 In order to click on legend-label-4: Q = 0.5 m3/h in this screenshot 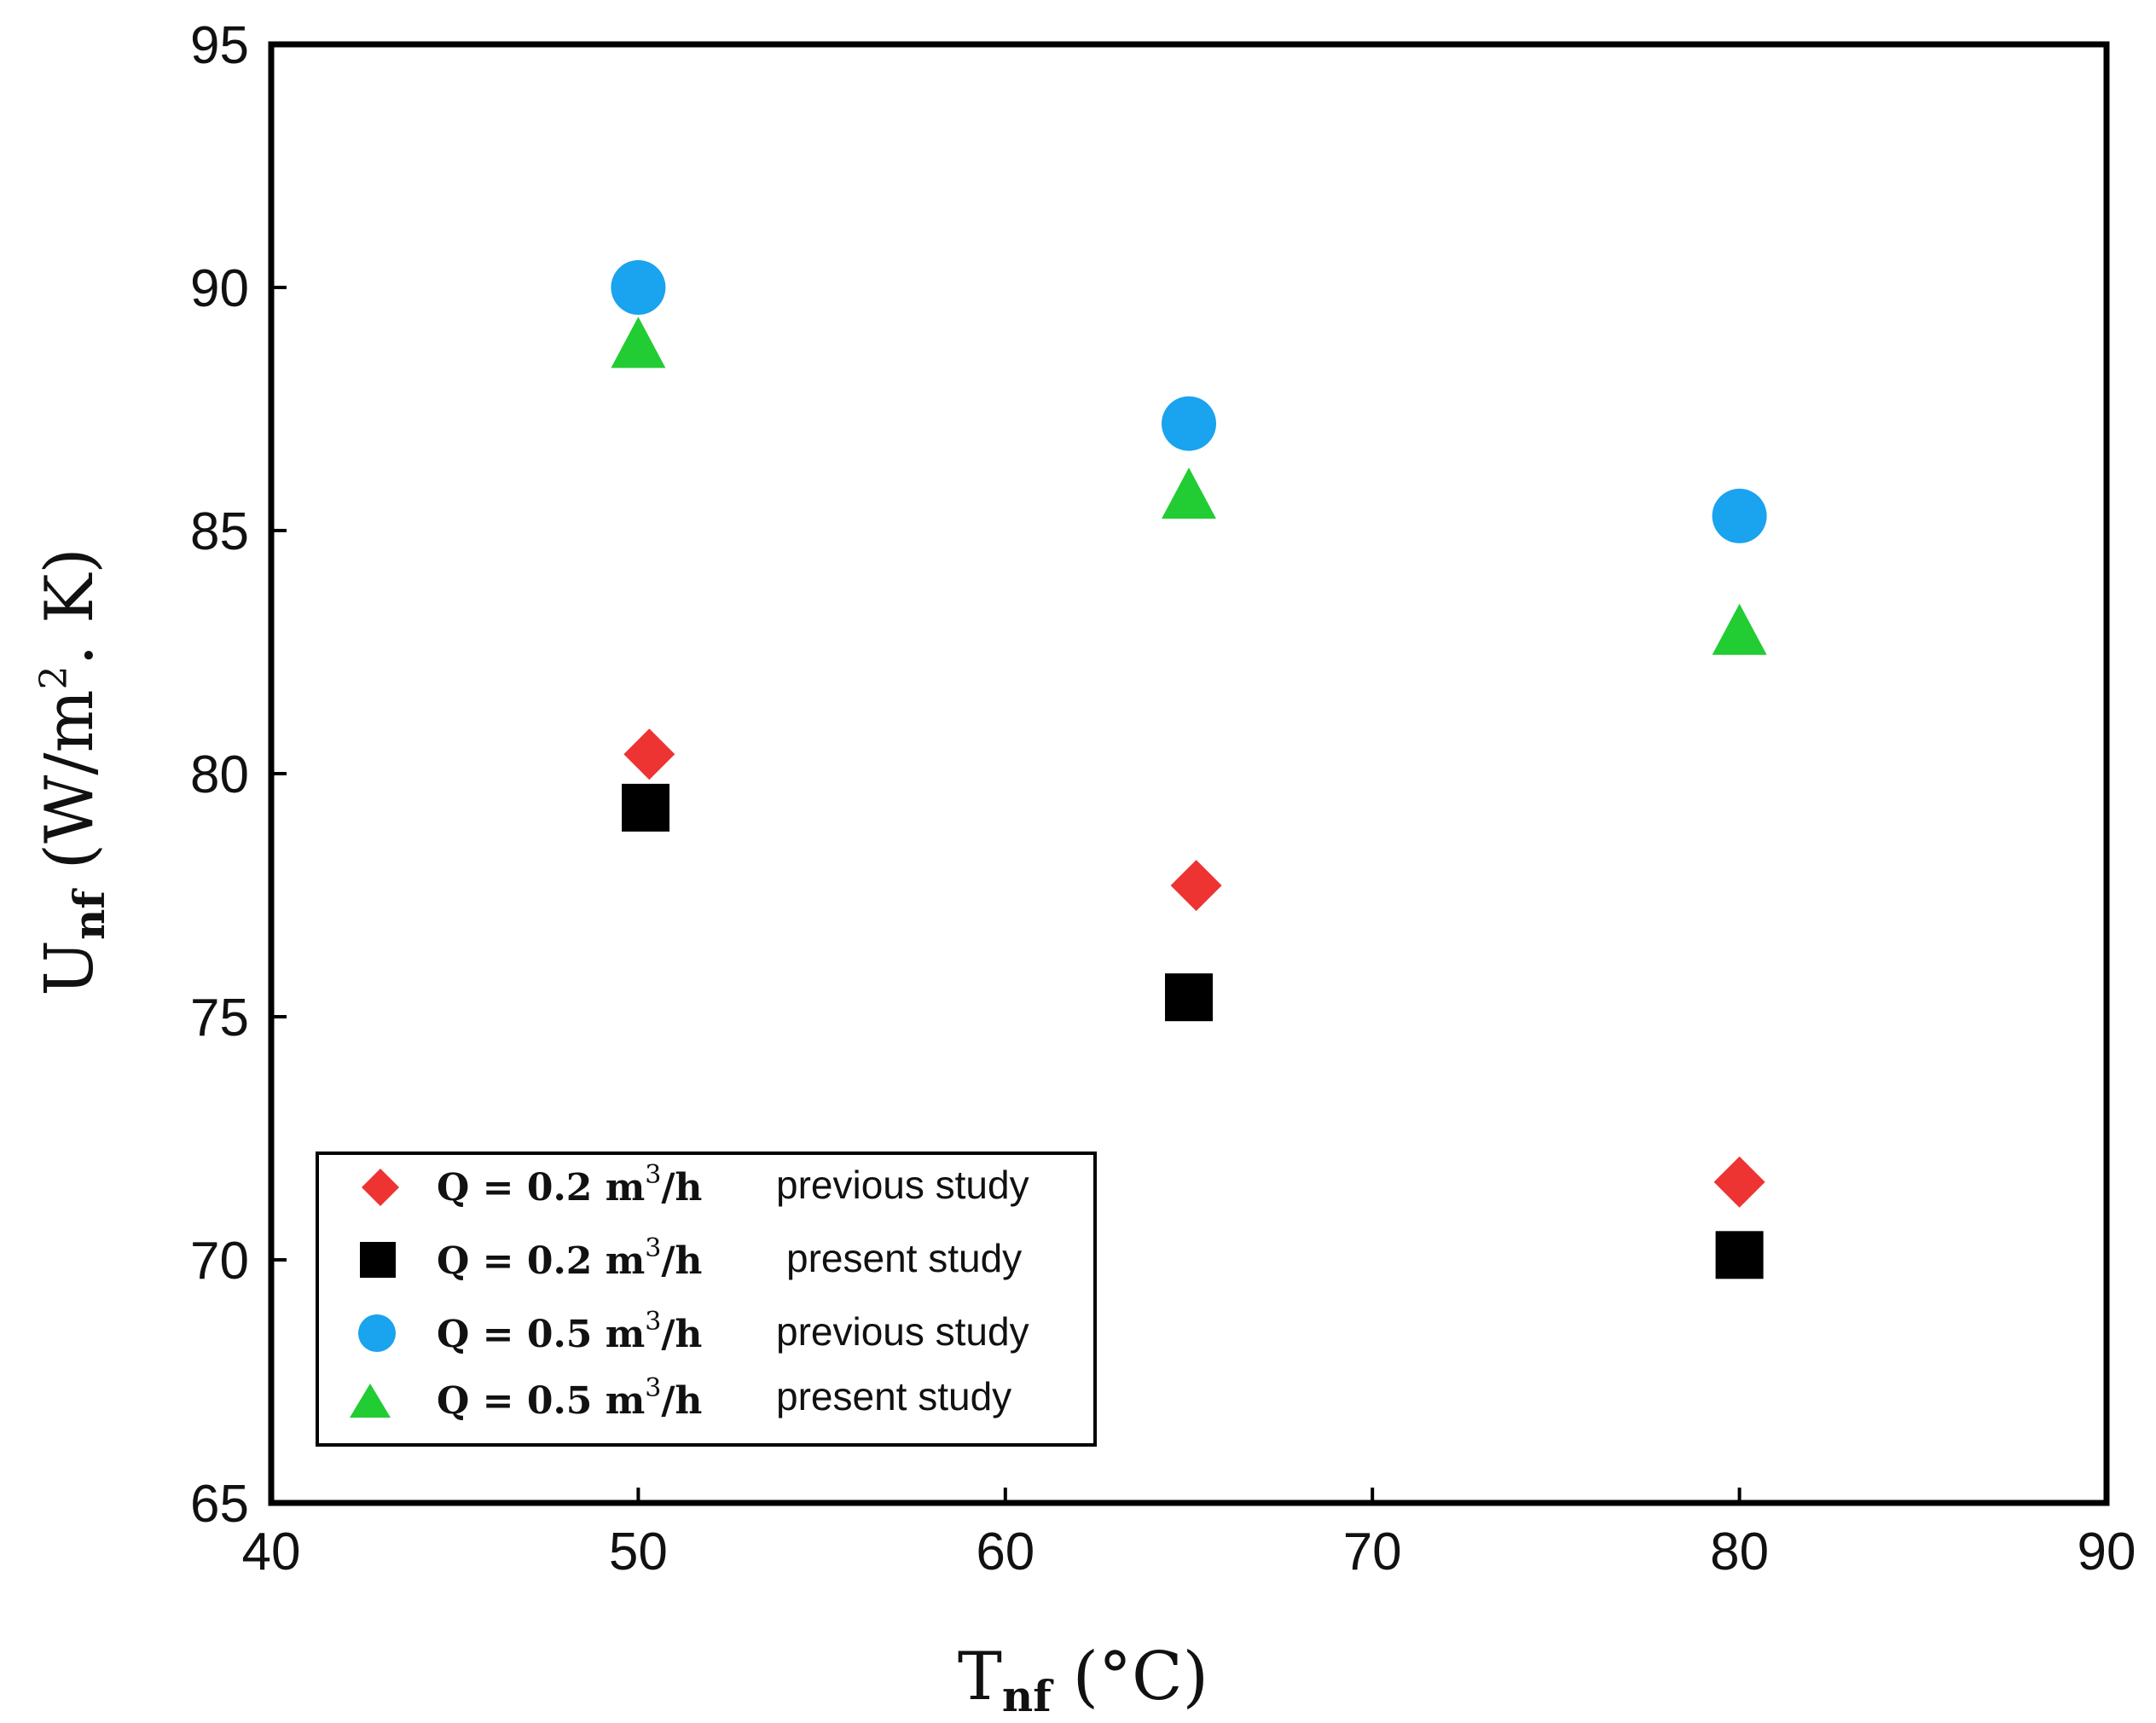, I will do `click(569, 1398)`.